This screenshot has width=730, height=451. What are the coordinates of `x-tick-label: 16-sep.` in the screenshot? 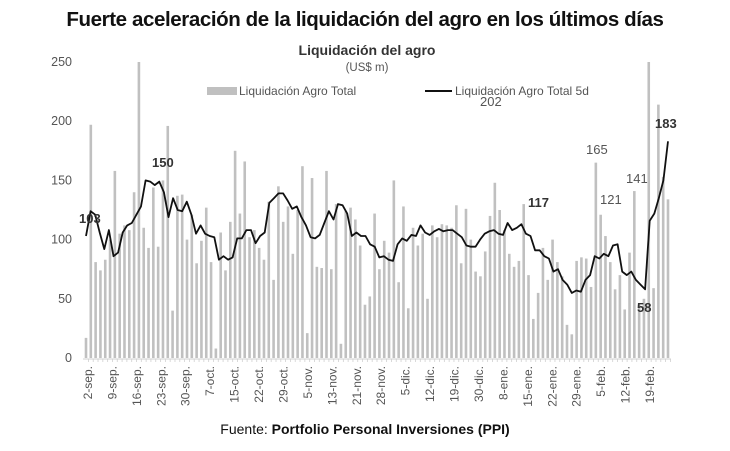 It's located at (137, 386).